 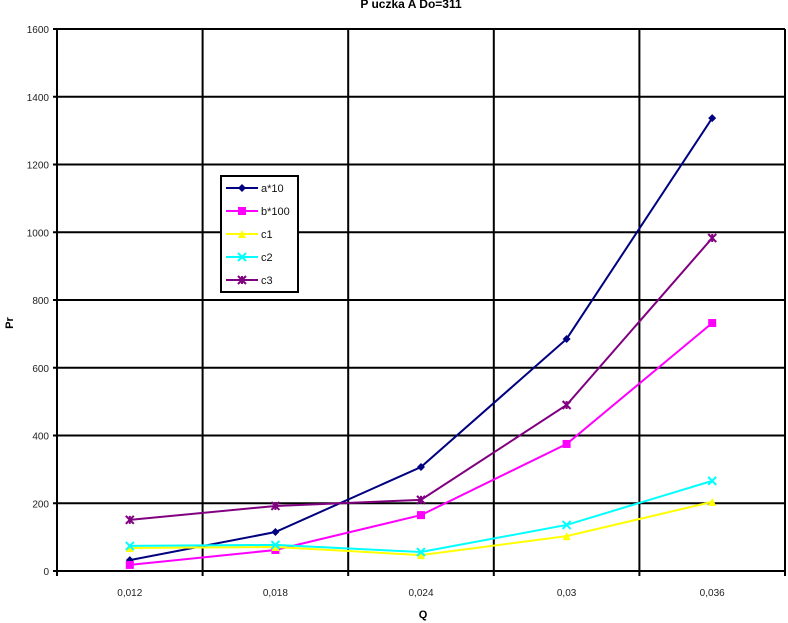 I want to click on y-tick-label: 800, so click(x=40, y=301).